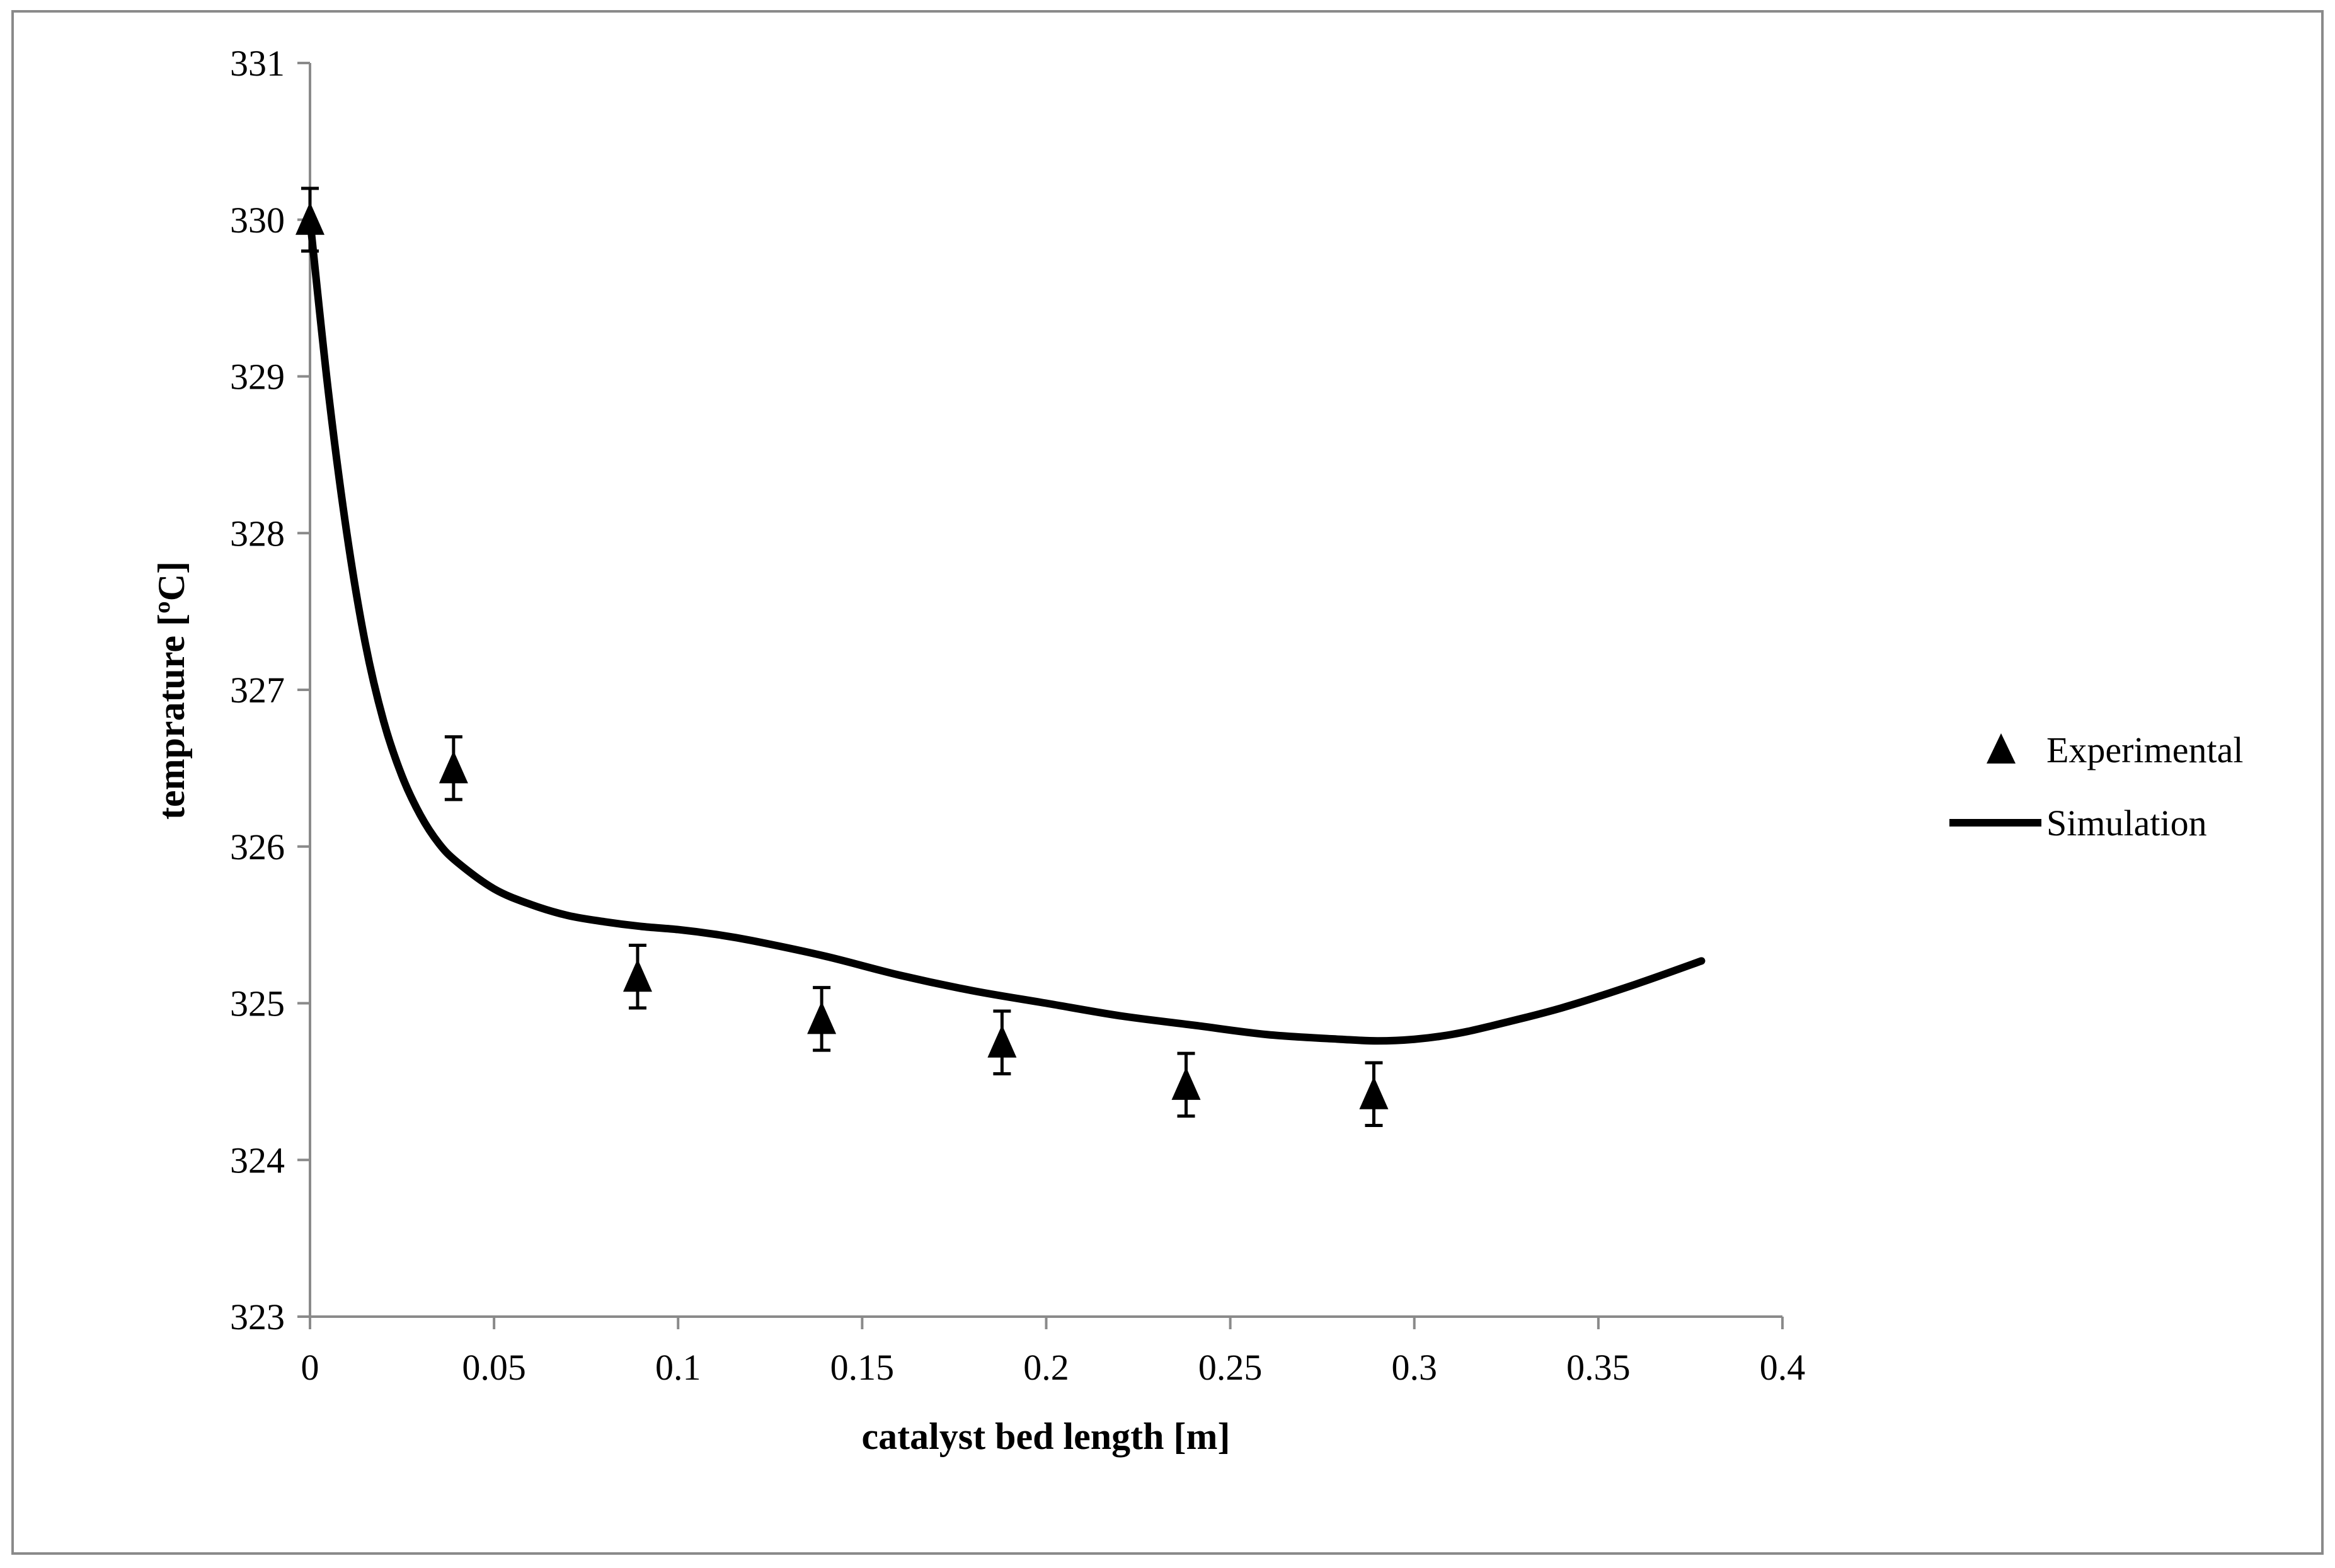 The width and height of the screenshot is (2335, 1568). What do you see at coordinates (862, 1367) in the screenshot?
I see `x-tick-label: 0.15` at bounding box center [862, 1367].